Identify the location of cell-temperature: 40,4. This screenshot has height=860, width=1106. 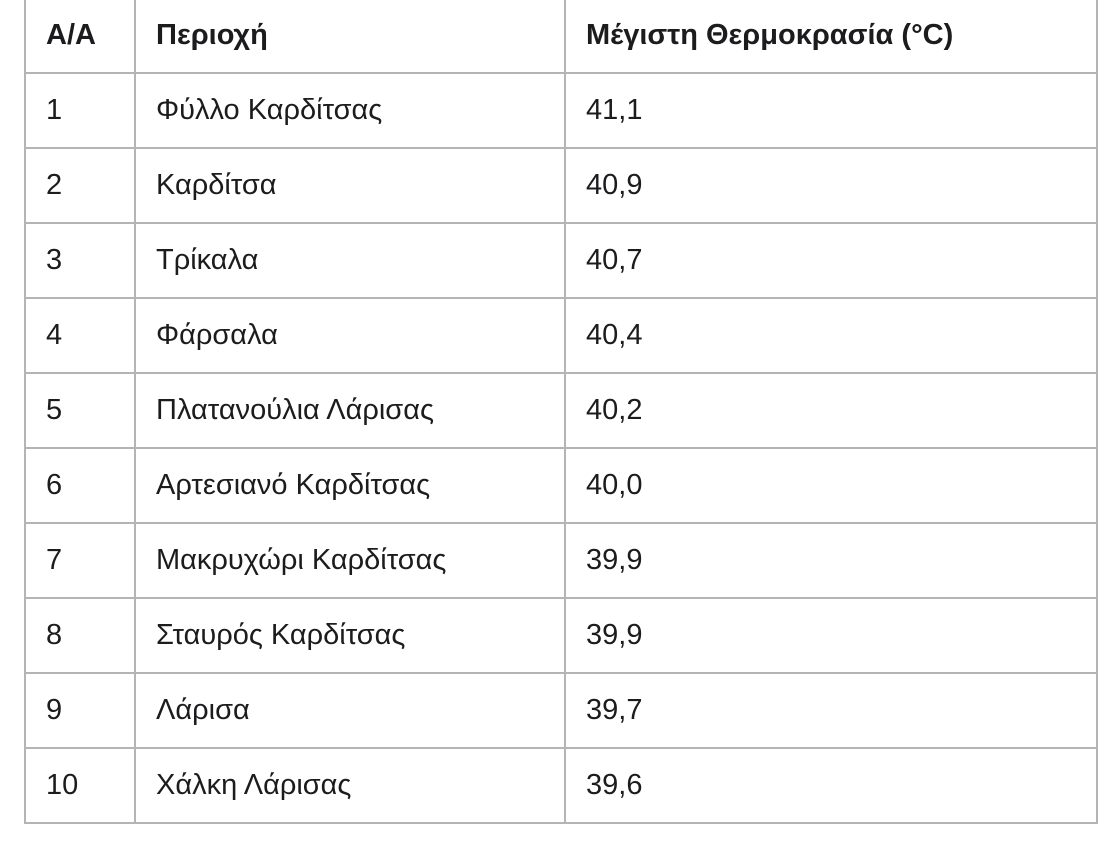
(831, 335).